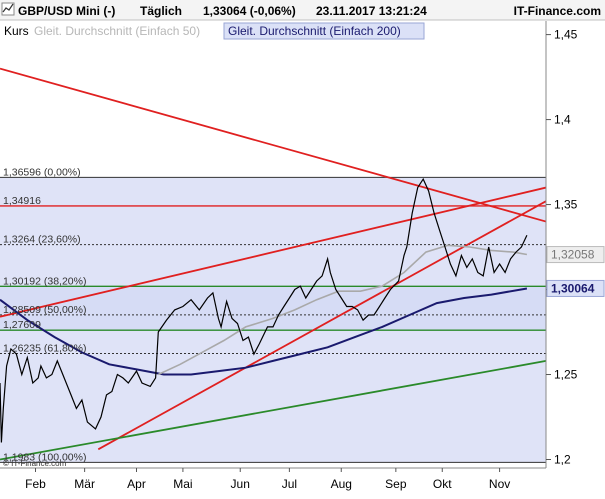  I want to click on x-axis-tick-label: Feb, so click(35, 484).